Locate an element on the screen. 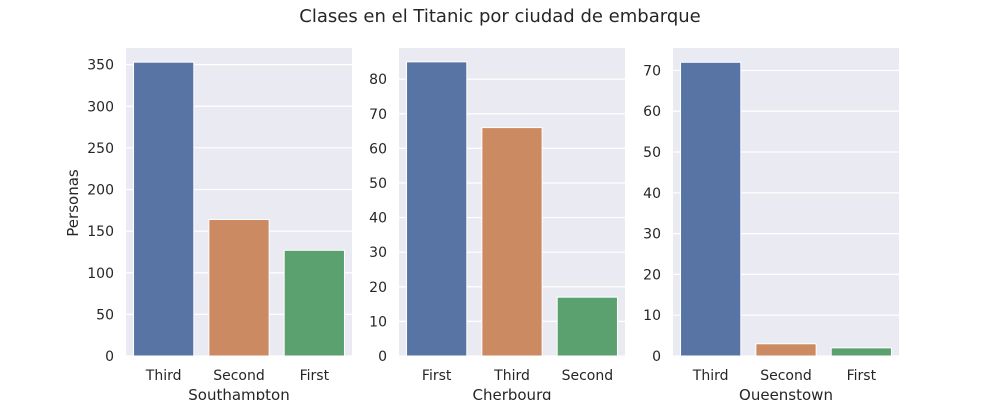 This screenshot has height=400, width=1000. y-tick-label: 350 is located at coordinates (100, 66).